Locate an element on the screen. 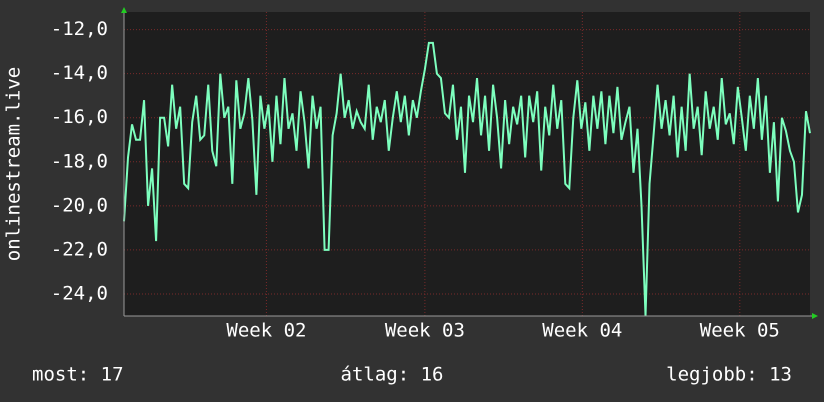 Image resolution: width=824 pixels, height=402 pixels. footer-average: átlag: 16 is located at coordinates (392, 375).